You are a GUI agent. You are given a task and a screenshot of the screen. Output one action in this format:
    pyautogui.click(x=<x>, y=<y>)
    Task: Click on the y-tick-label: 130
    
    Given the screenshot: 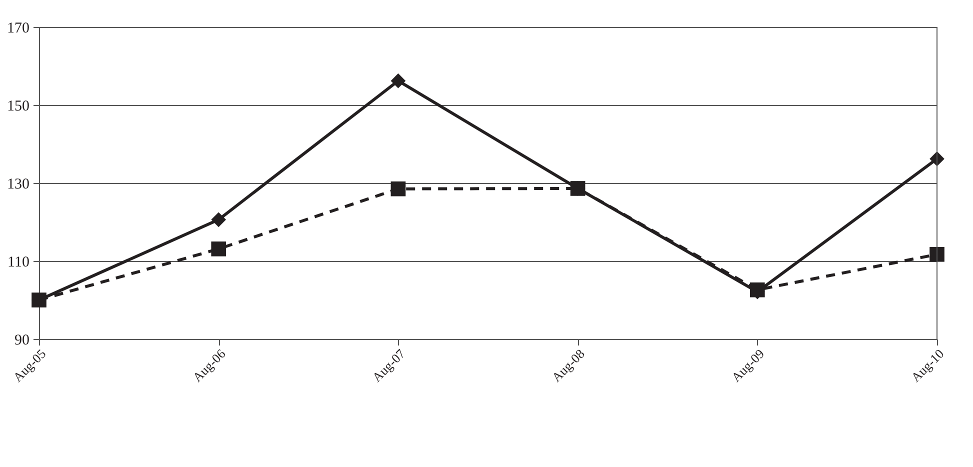 What is the action you would take?
    pyautogui.click(x=18, y=184)
    